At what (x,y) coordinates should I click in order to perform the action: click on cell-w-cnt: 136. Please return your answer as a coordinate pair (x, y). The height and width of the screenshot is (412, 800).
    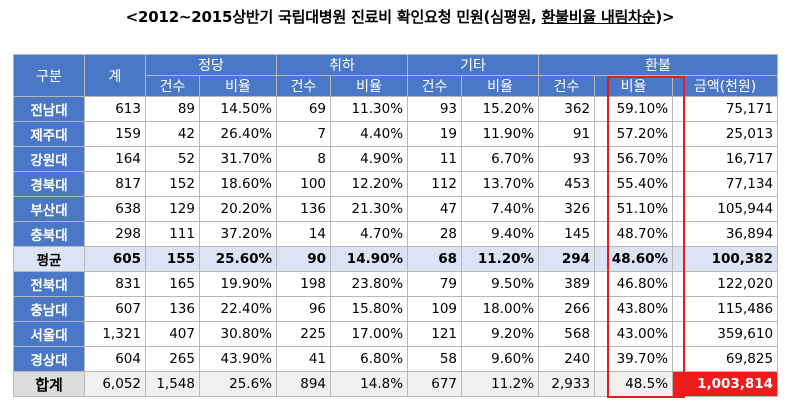
    Looking at the image, I should click on (304, 209).